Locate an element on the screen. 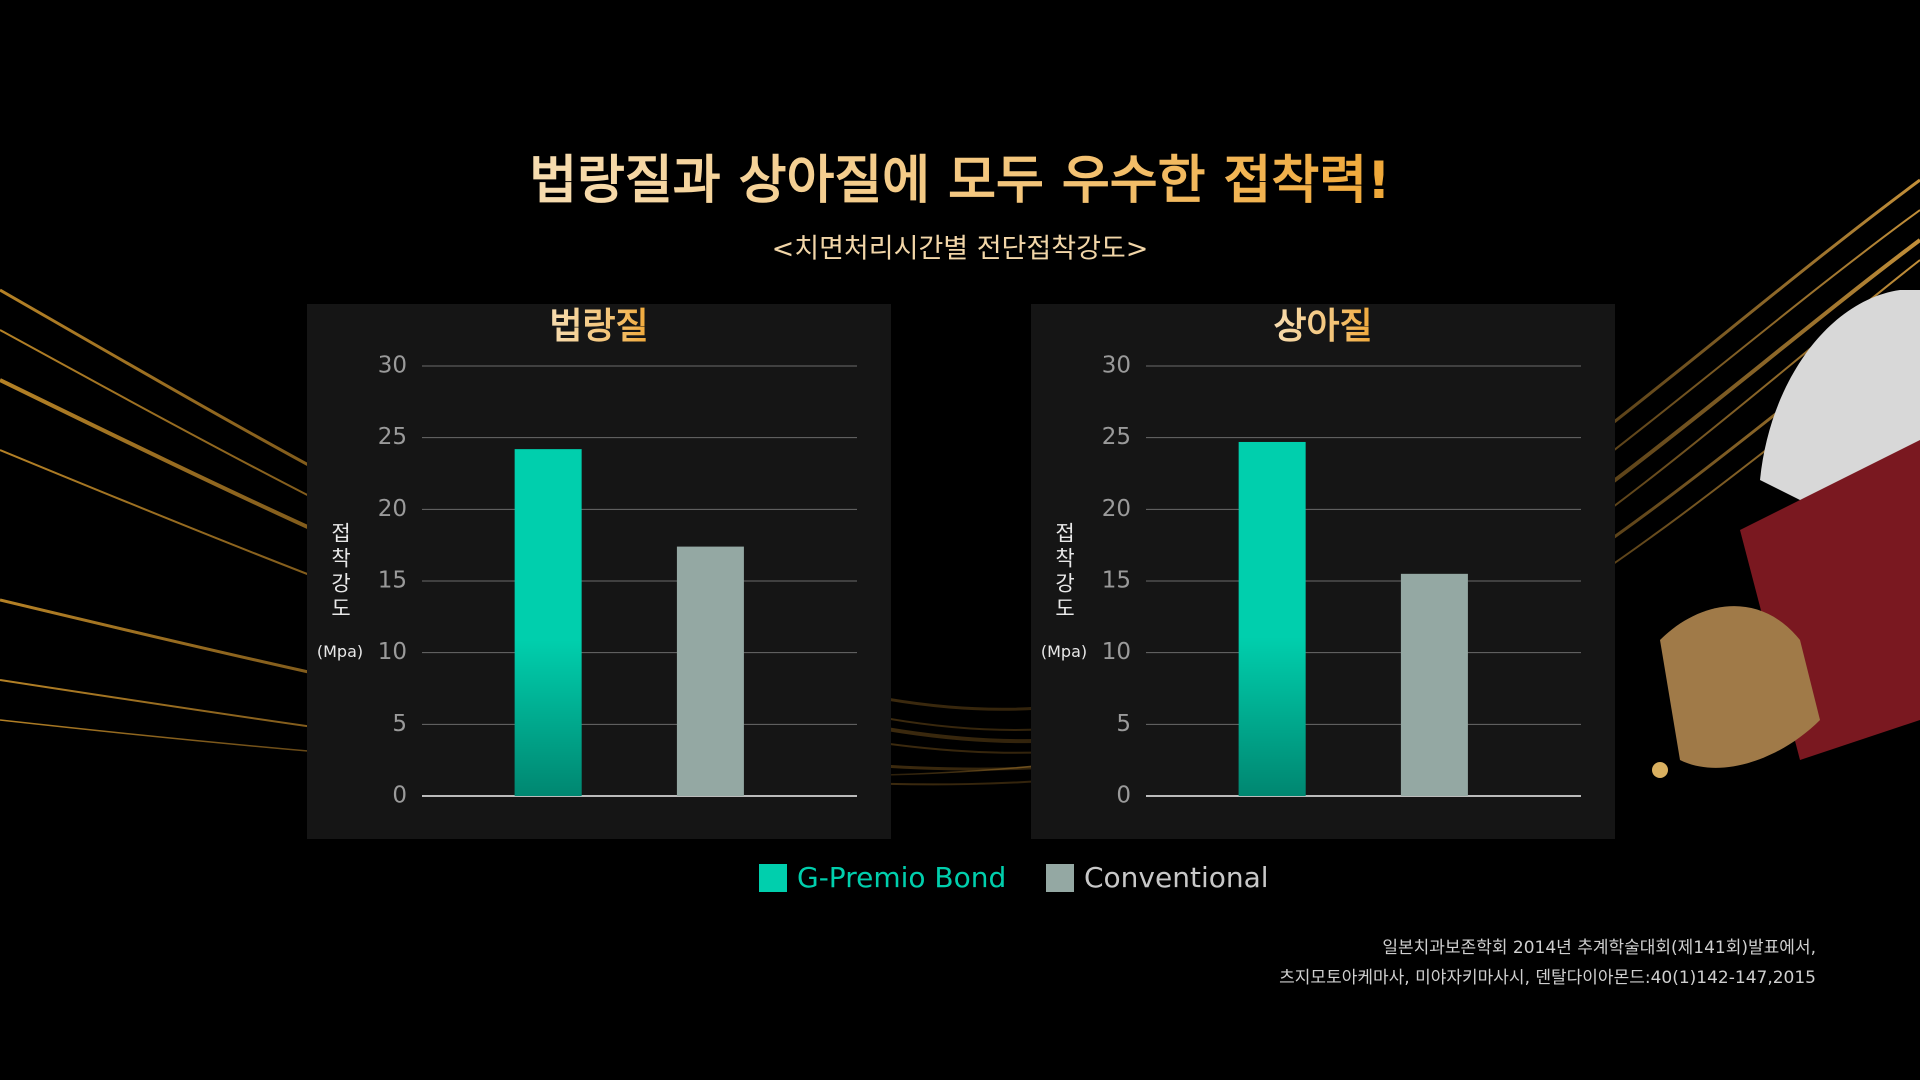  product-image is located at coordinates (1786, 534).